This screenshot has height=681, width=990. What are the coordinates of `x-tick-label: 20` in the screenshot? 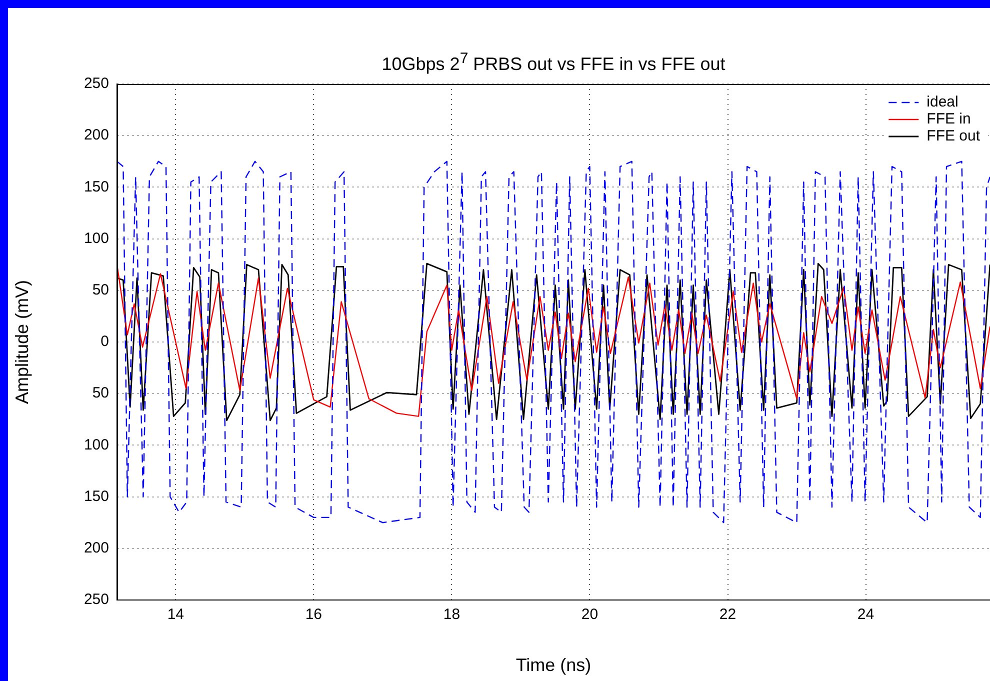 It's located at (589, 615).